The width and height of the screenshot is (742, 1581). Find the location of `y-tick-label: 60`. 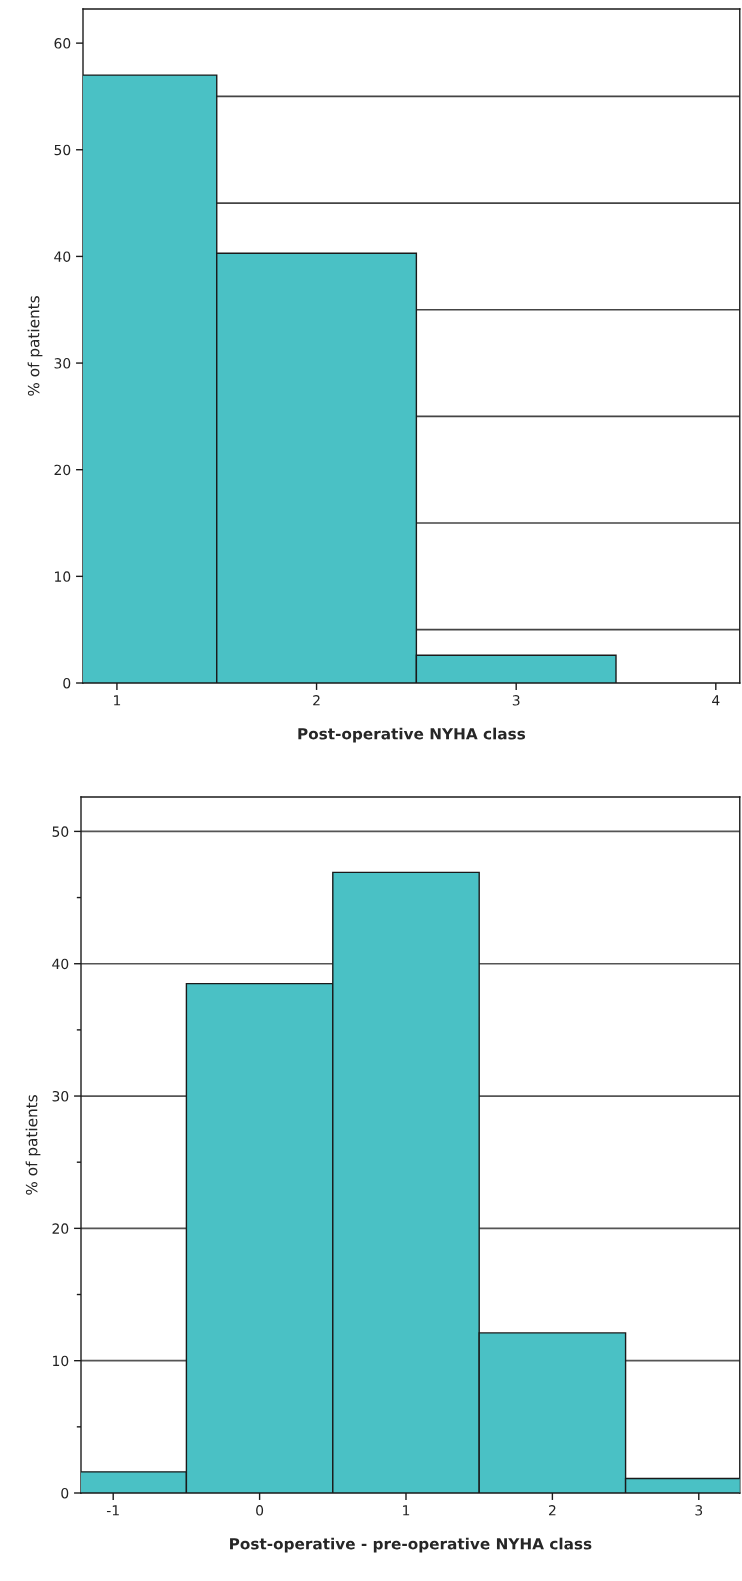

y-tick-label: 60 is located at coordinates (62, 43).